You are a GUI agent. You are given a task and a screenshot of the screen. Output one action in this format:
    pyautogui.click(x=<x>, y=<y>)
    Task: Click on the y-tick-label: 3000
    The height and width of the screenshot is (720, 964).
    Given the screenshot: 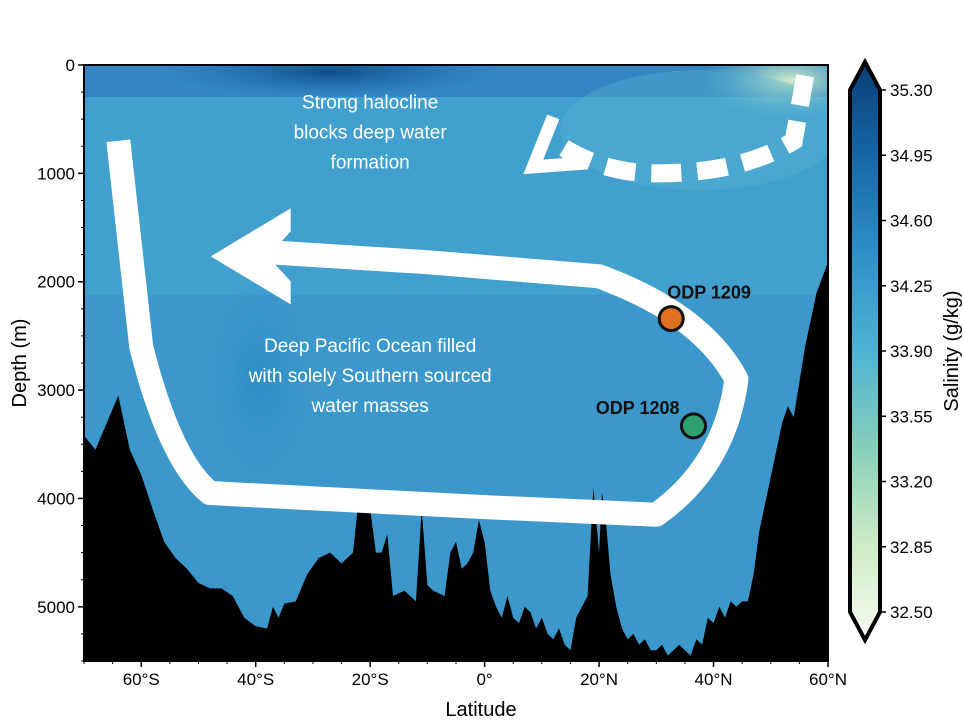 What is the action you would take?
    pyautogui.click(x=56, y=390)
    